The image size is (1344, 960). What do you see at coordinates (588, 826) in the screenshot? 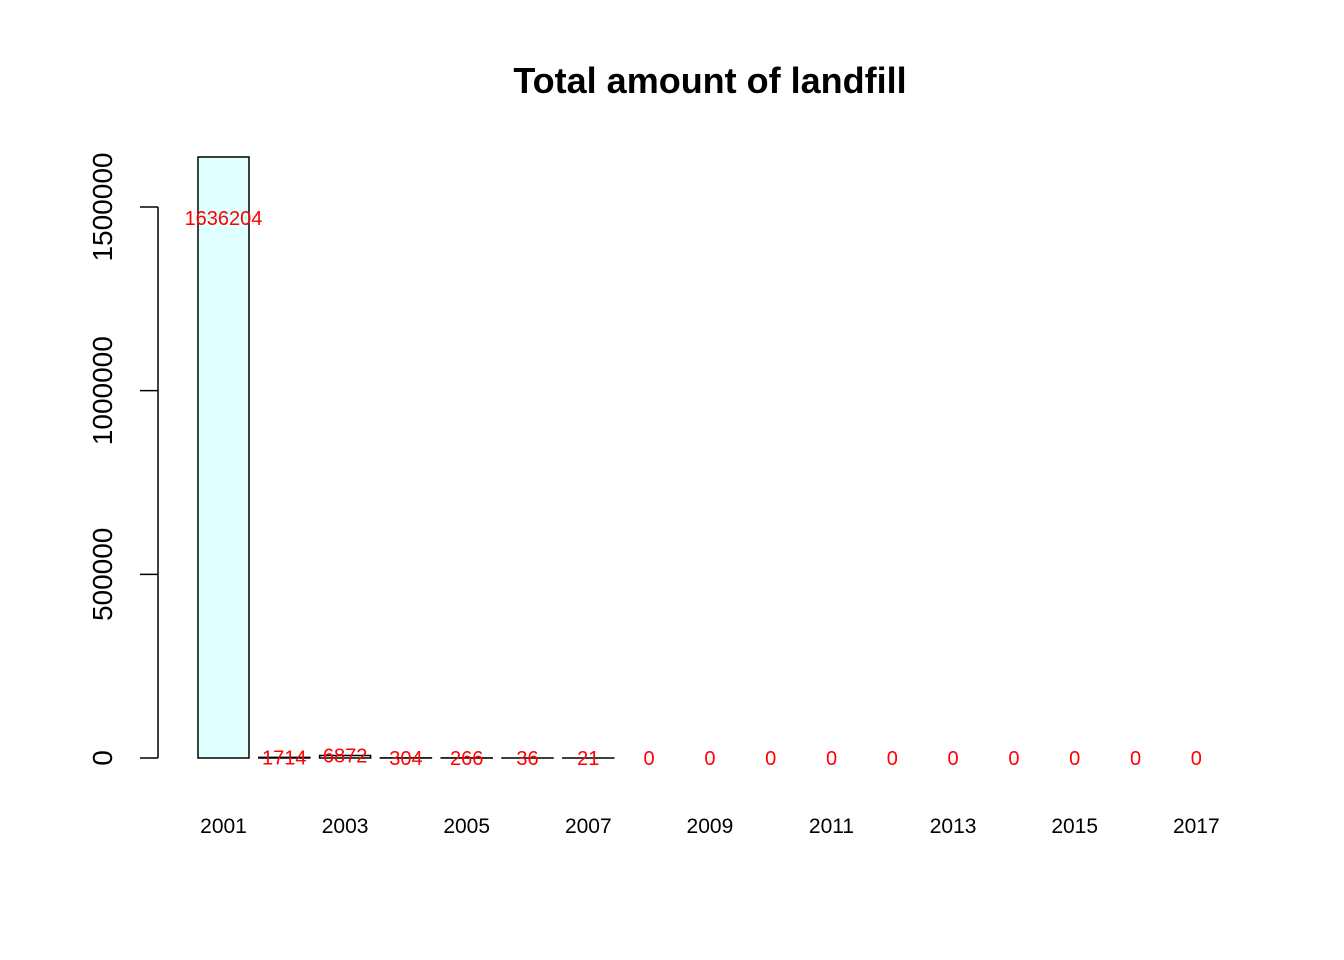
I see `x-tick-label: 2007` at bounding box center [588, 826].